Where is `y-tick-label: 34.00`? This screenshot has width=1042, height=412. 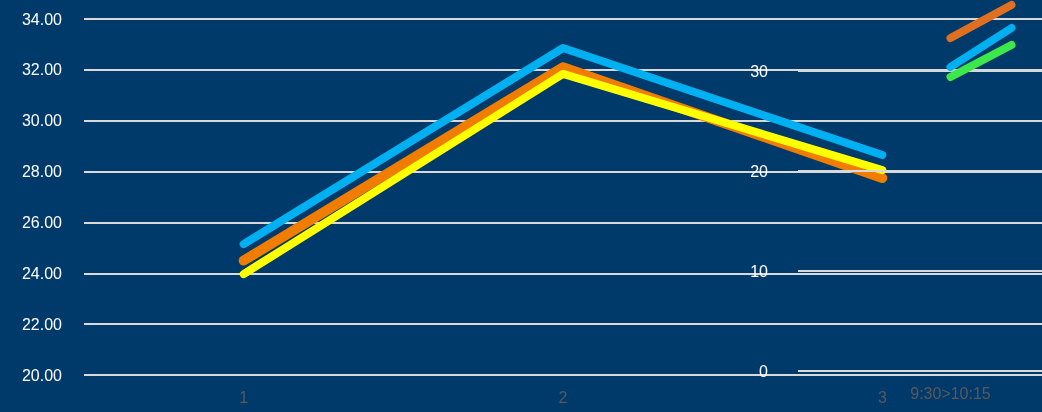
y-tick-label: 34.00 is located at coordinates (42, 19).